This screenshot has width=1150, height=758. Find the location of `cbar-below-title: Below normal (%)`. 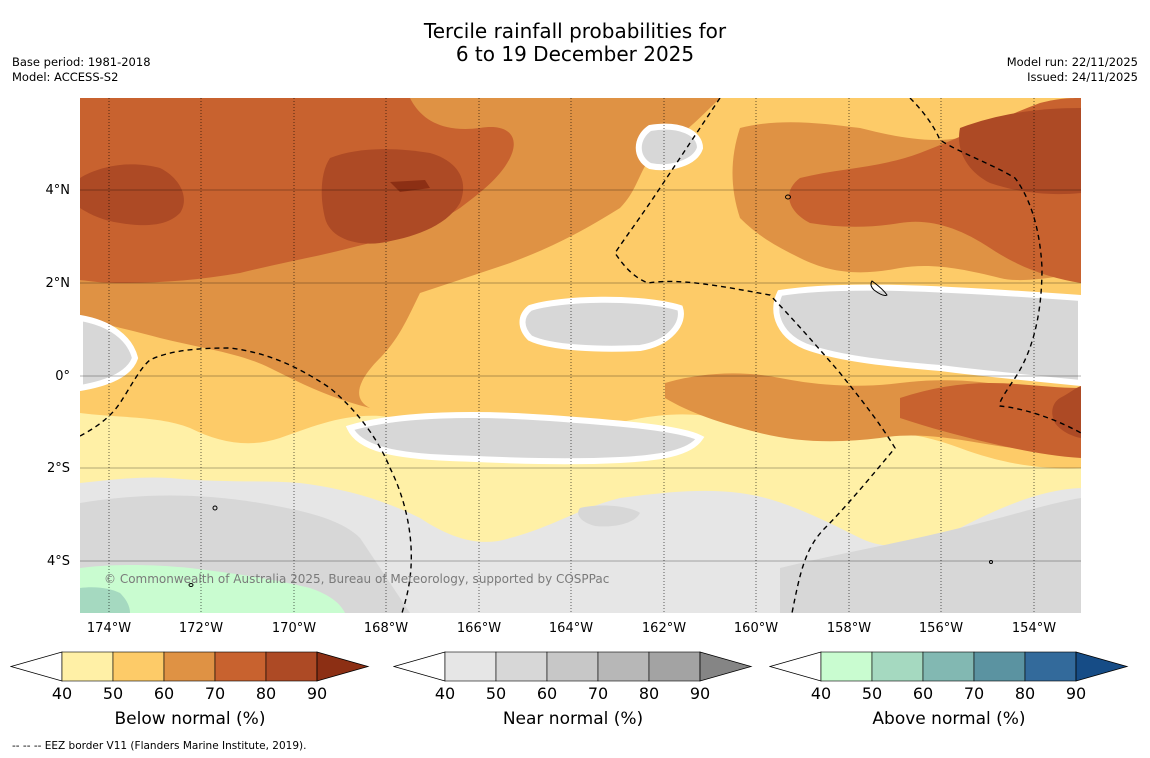

cbar-below-title: Below normal (%) is located at coordinates (190, 719).